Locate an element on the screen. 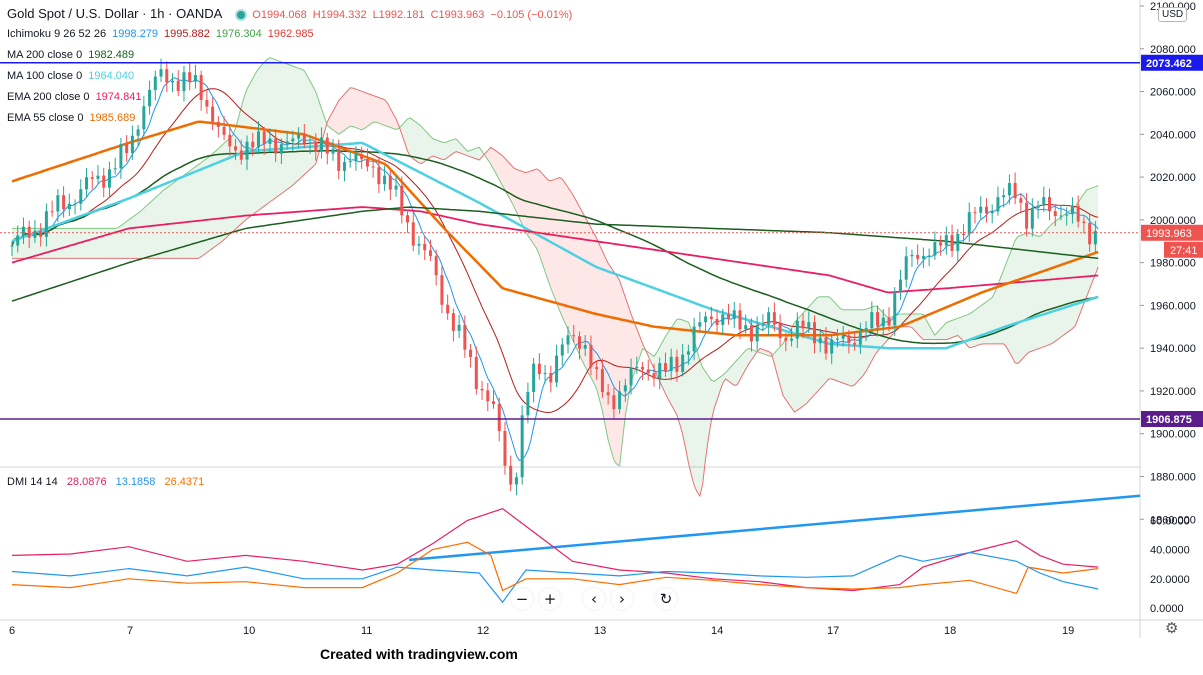 The image size is (1203, 675). market-status-icon is located at coordinates (241, 15).